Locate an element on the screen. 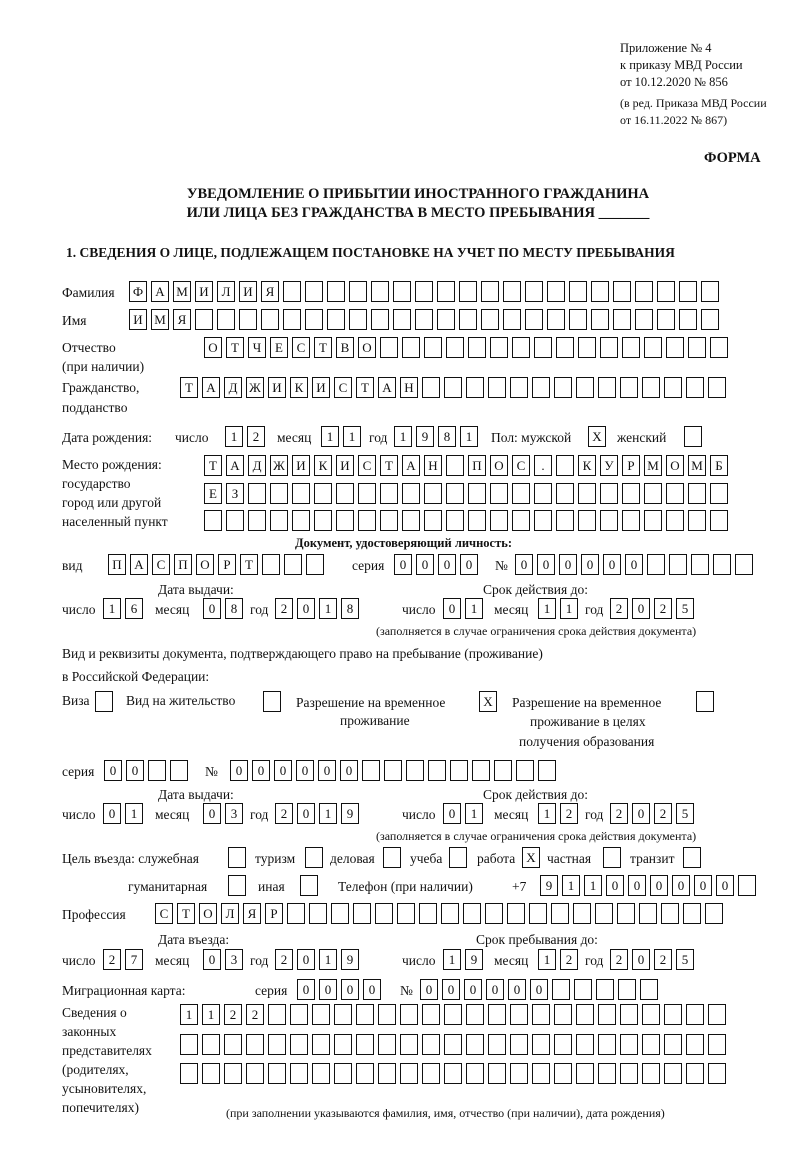 The height and width of the screenshot is (1163, 800). char-box: 8 is located at coordinates (350, 608).